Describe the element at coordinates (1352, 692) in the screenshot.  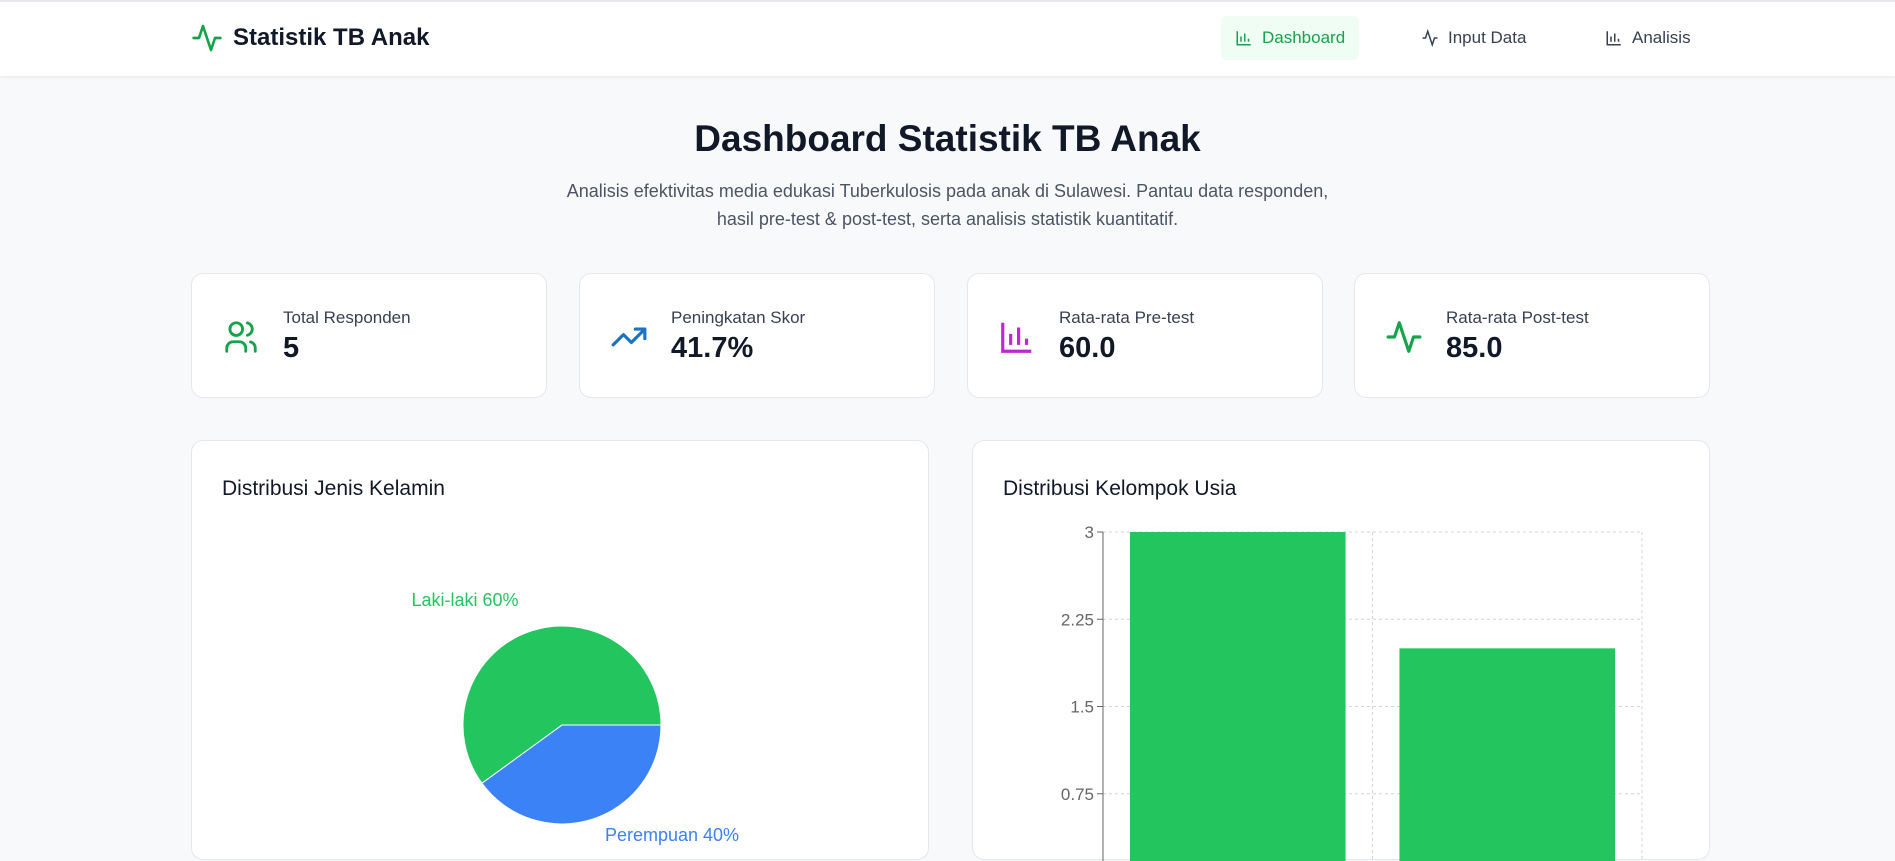
I see `bar-chart: 0.75 1.5 2.25 3` at that location.